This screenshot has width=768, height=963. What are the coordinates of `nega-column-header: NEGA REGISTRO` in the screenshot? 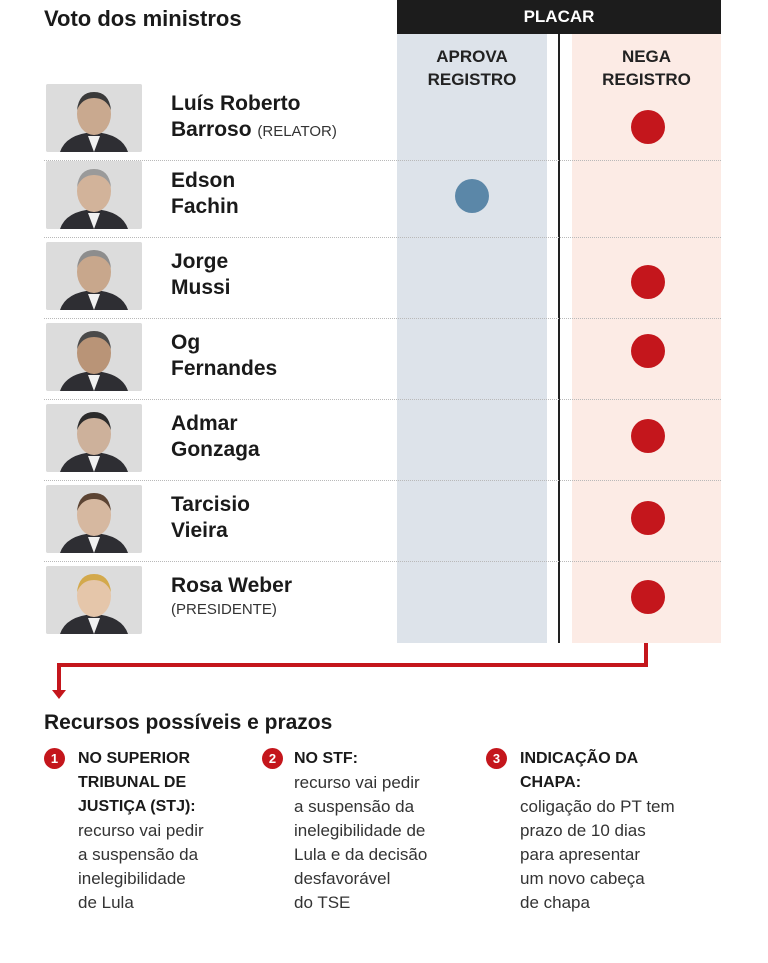 It's located at (646, 68).